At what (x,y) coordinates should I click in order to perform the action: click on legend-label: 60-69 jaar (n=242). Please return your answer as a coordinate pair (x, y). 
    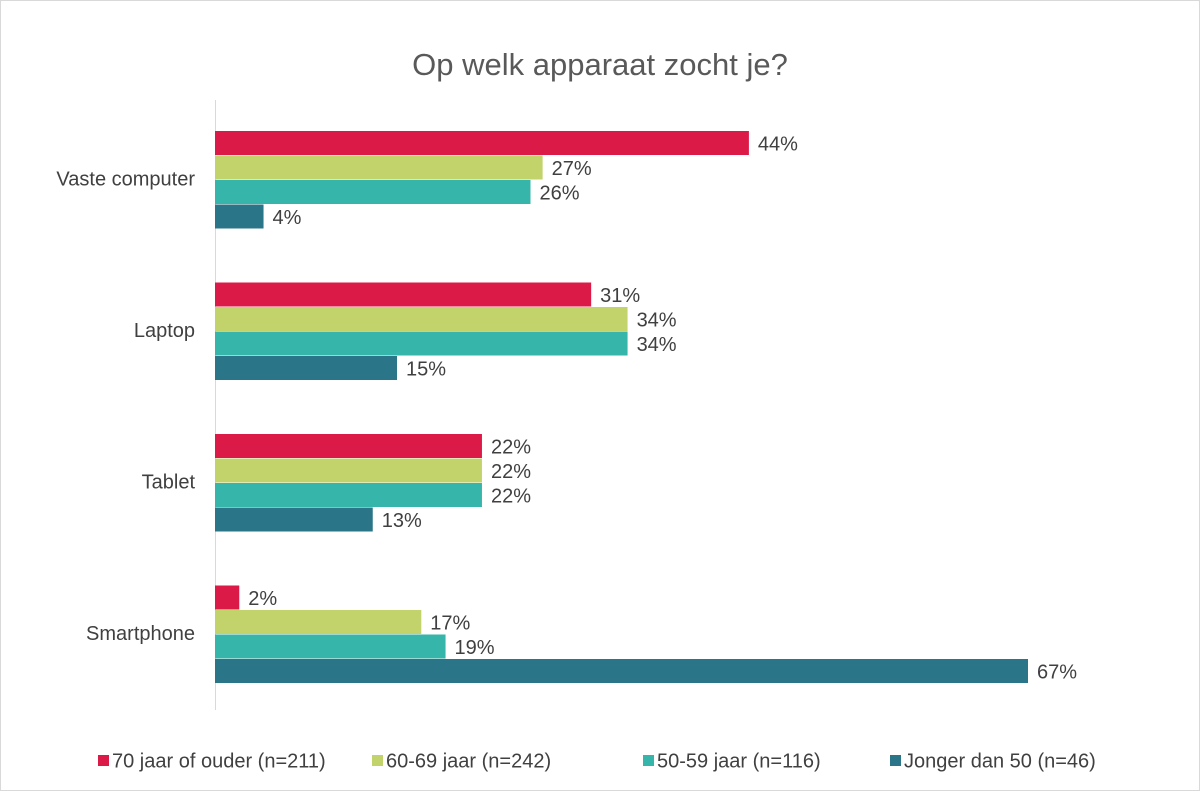
    Looking at the image, I should click on (468, 761).